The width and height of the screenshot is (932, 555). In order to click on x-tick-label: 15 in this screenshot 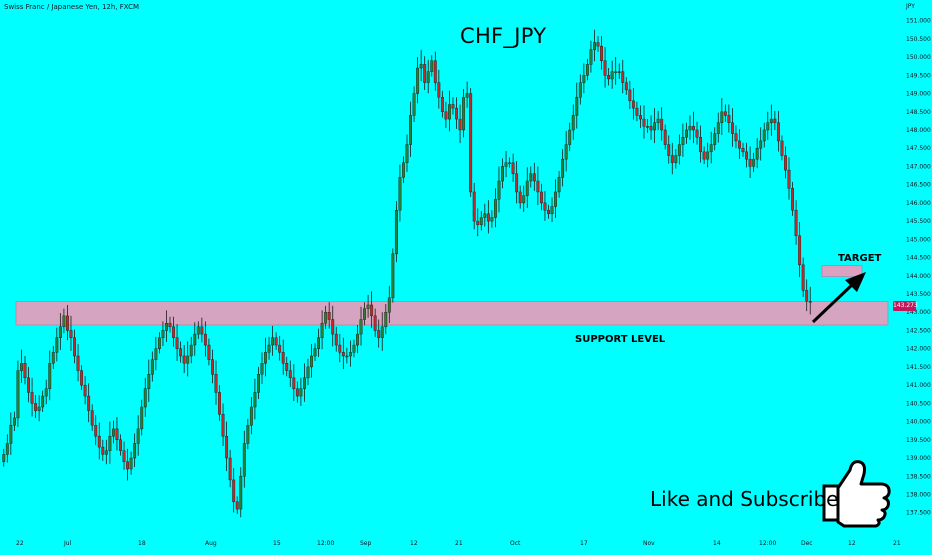, I will do `click(277, 543)`.